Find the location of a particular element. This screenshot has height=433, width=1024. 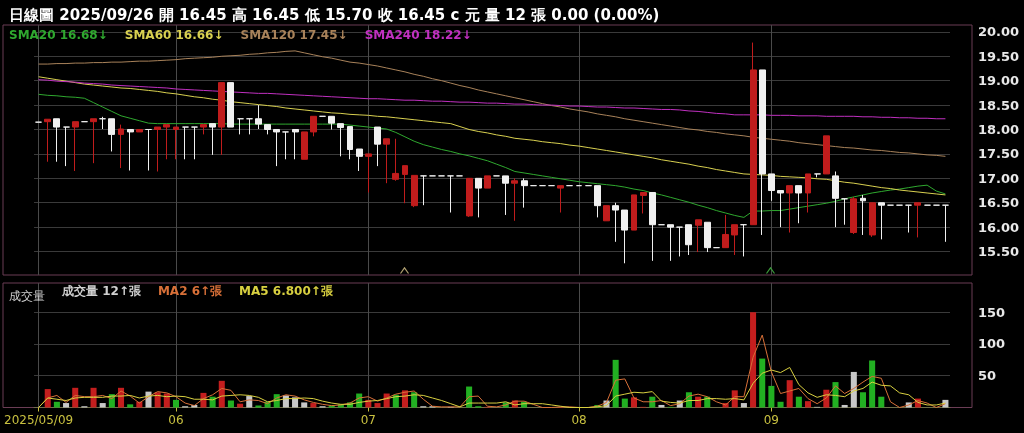

x-tick-label: 09 is located at coordinates (771, 419).